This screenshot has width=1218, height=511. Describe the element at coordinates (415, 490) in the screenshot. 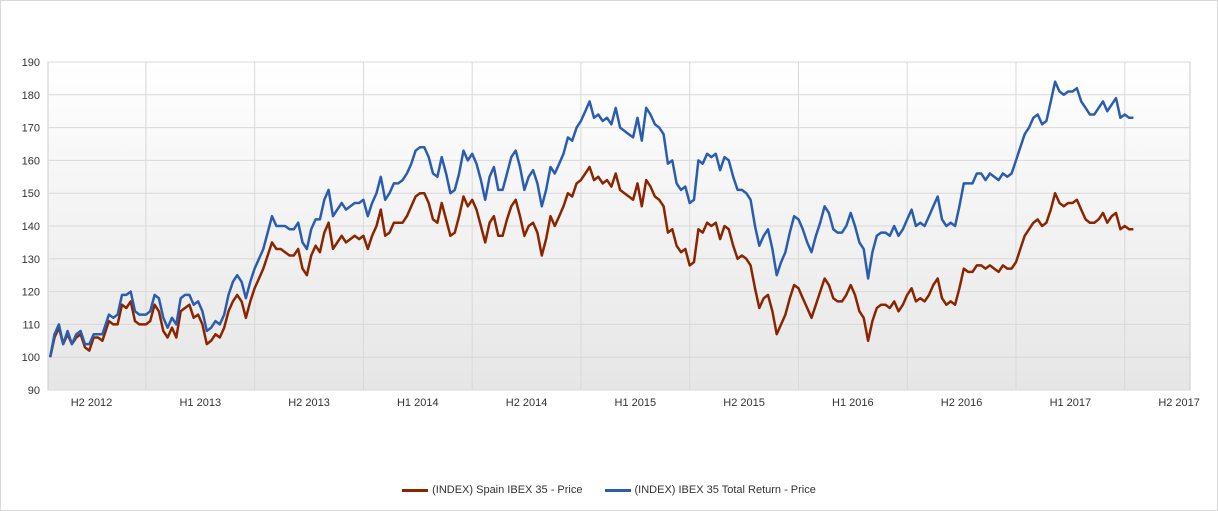

I see `legend-swatch-ibex35` at that location.